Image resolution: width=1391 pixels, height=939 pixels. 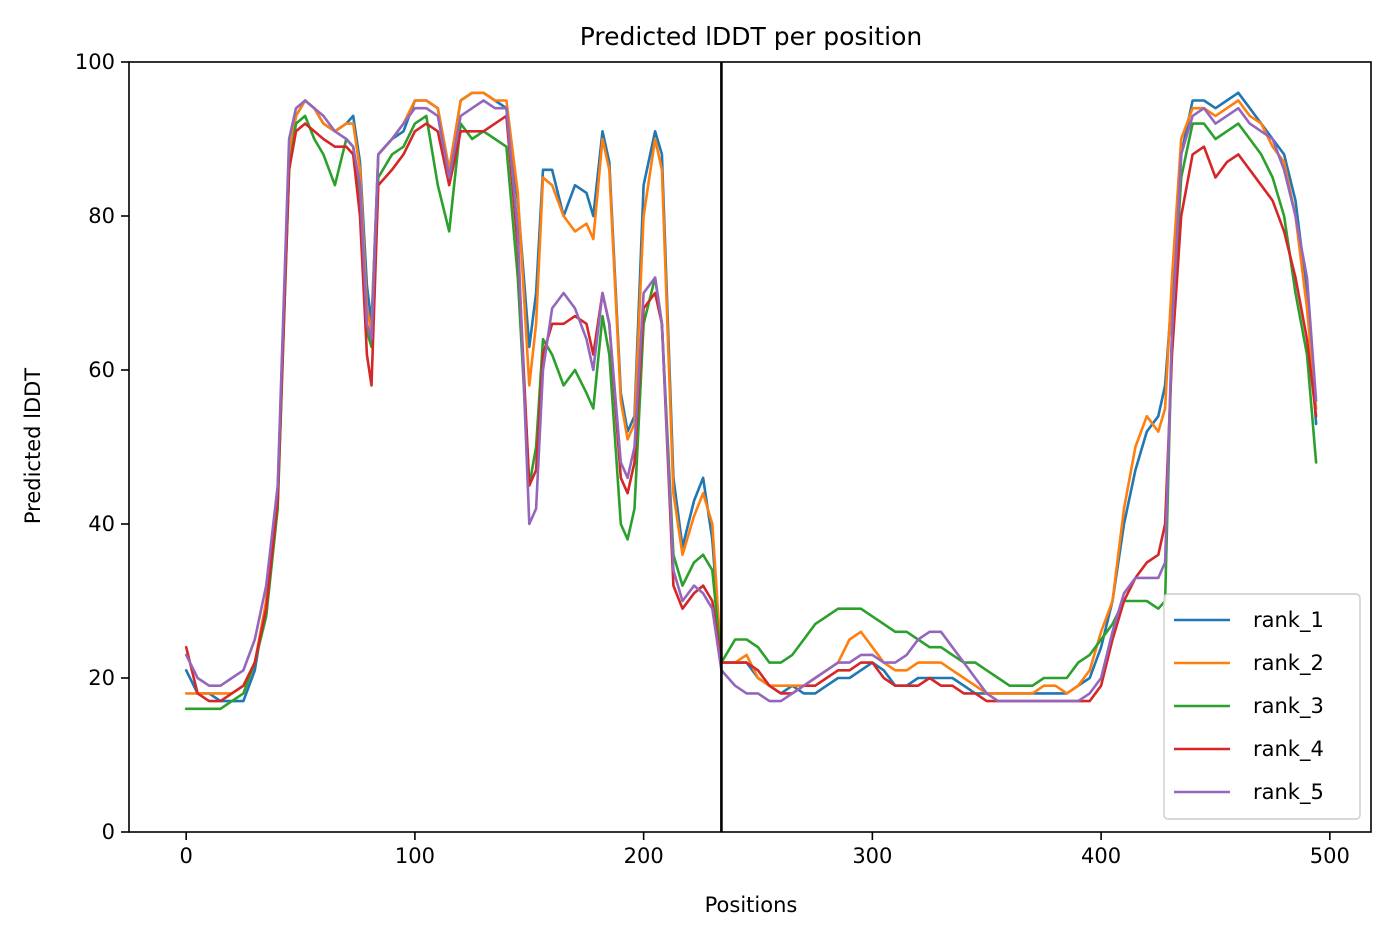 I want to click on legend-box, so click(x=1262, y=706).